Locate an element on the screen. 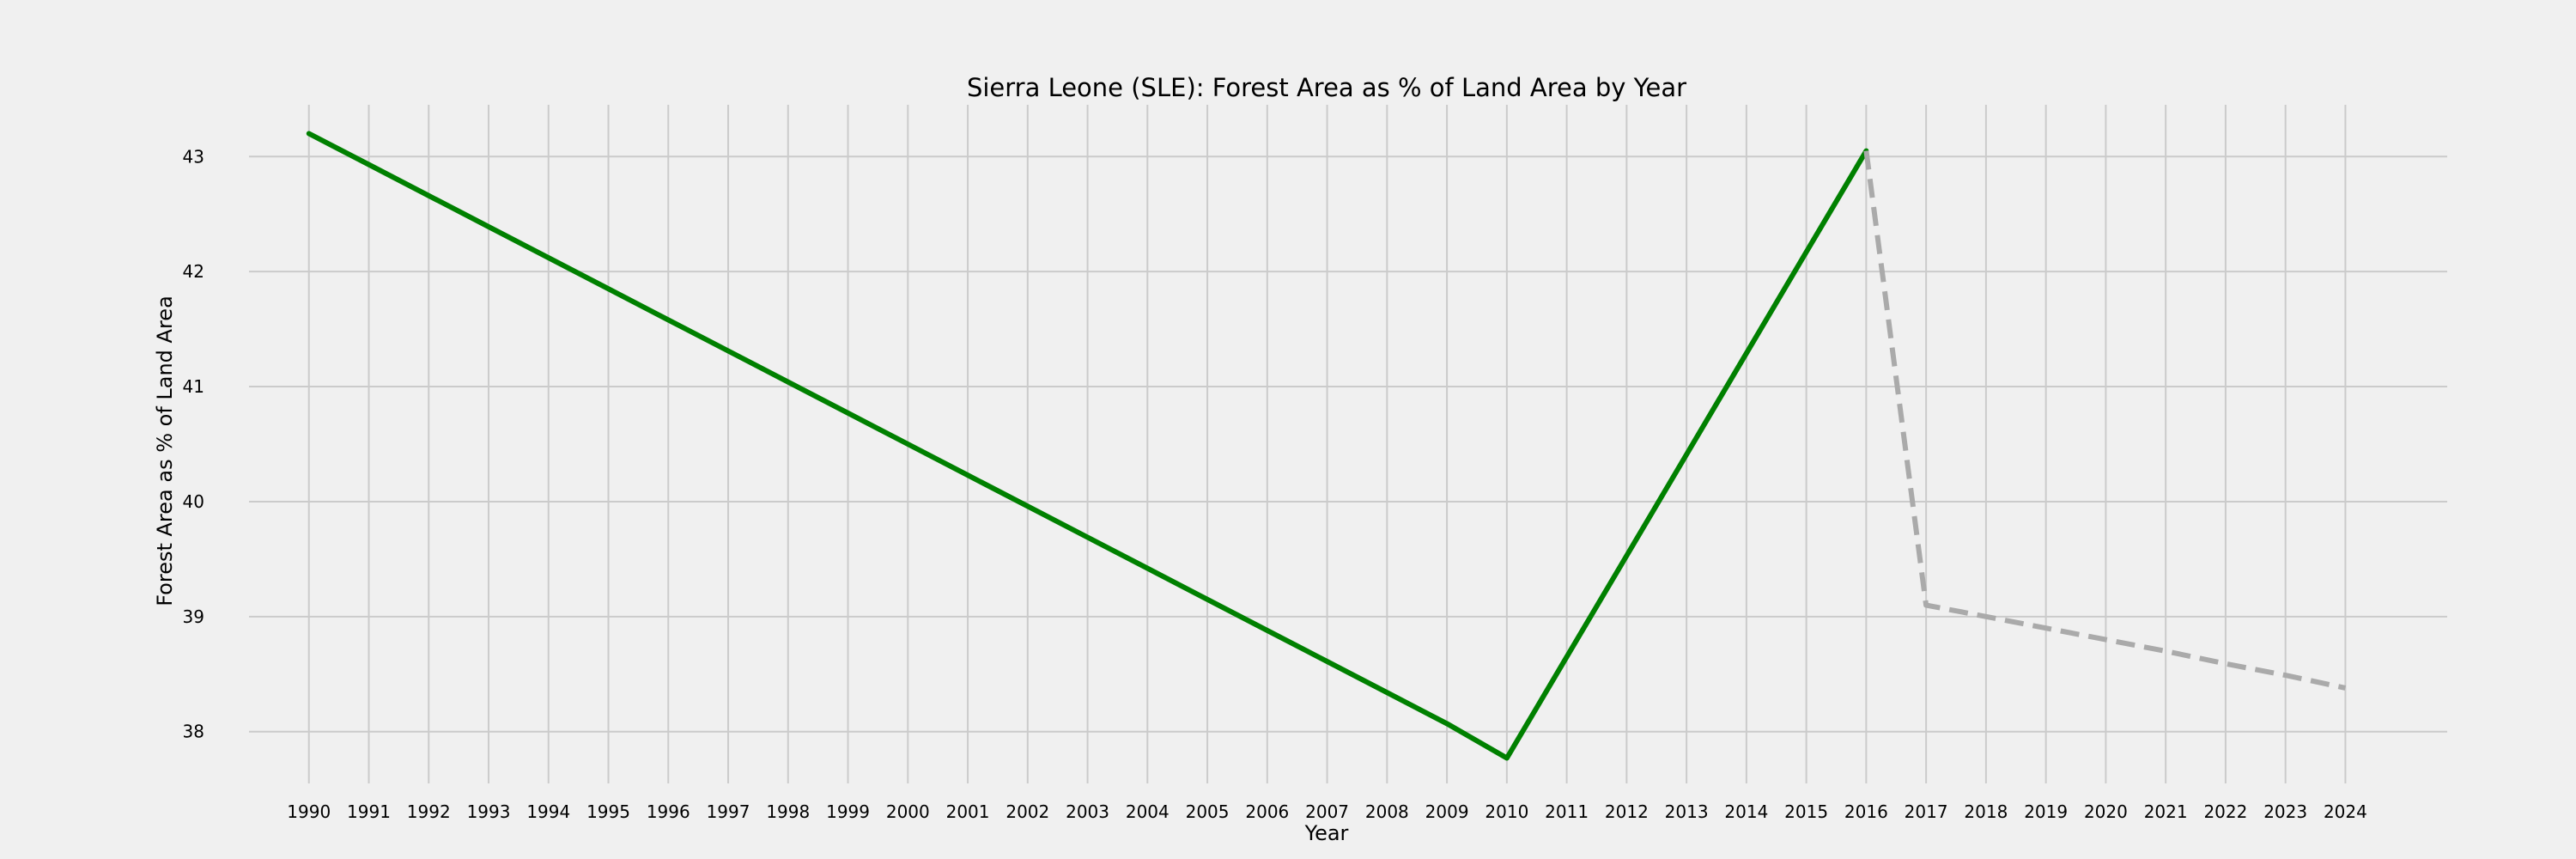 Image resolution: width=2576 pixels, height=859 pixels. x-tick-label: 2020 is located at coordinates (2106, 811).